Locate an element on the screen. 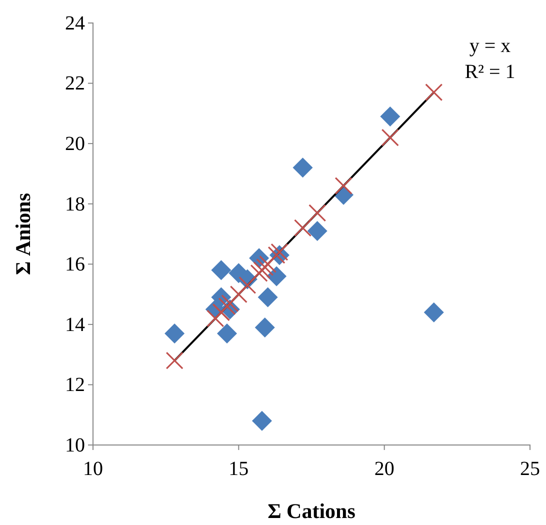  y-tick-label: 22 is located at coordinates (75, 83).